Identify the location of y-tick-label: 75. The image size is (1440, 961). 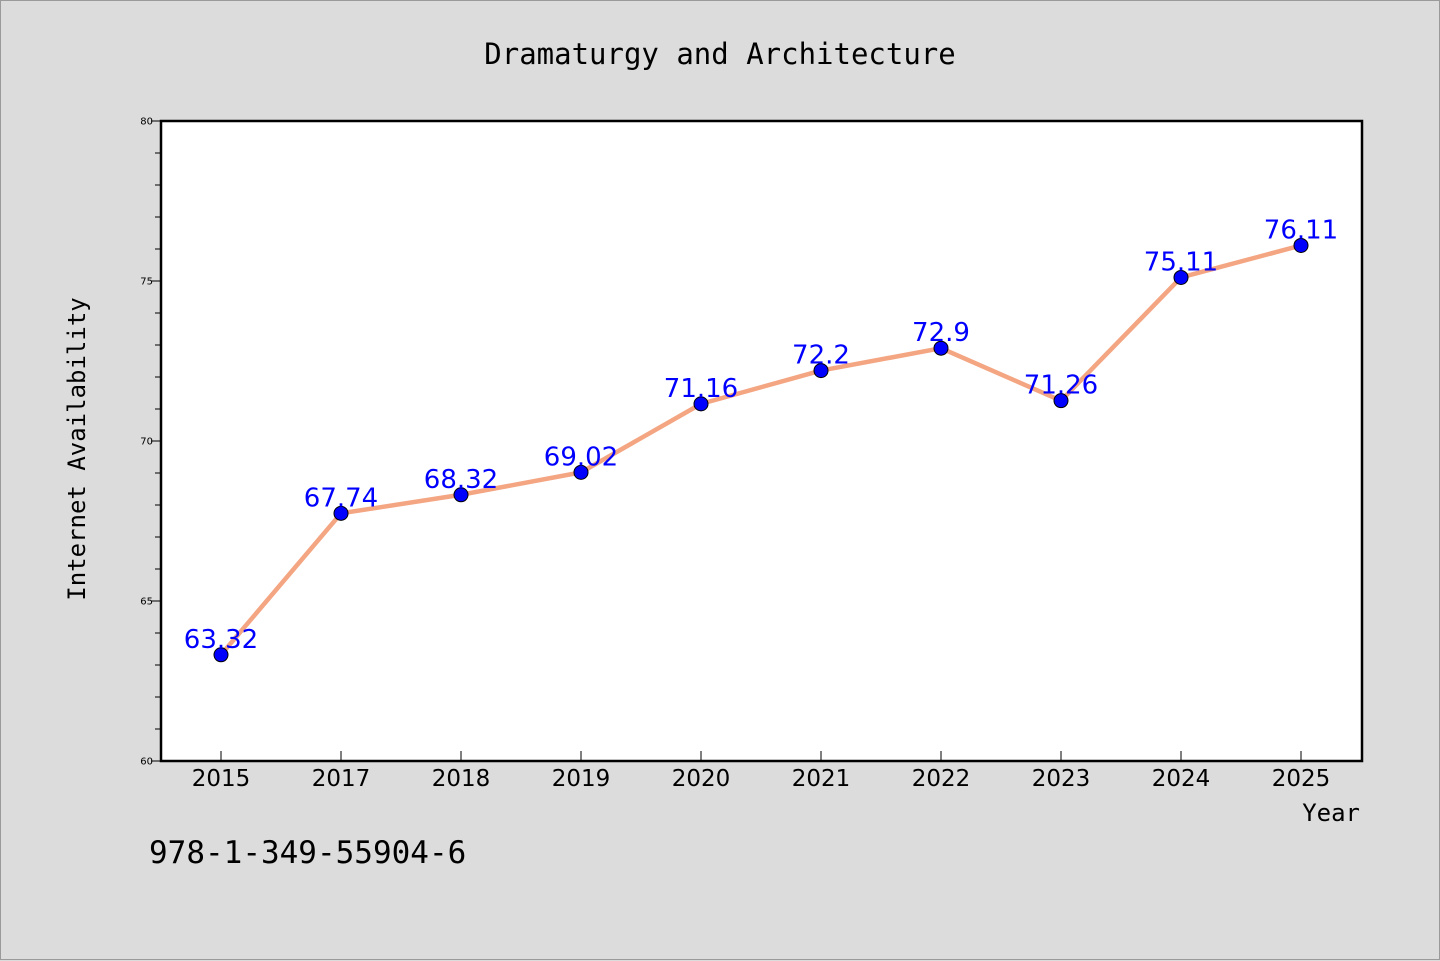
(146, 282).